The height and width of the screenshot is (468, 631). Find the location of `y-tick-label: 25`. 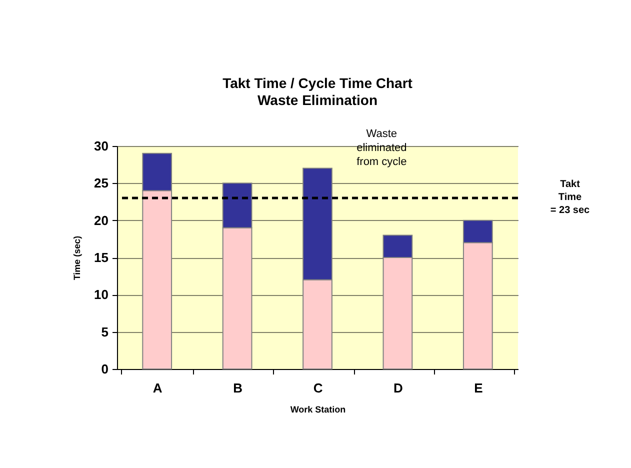

y-tick-label: 25 is located at coordinates (101, 183).